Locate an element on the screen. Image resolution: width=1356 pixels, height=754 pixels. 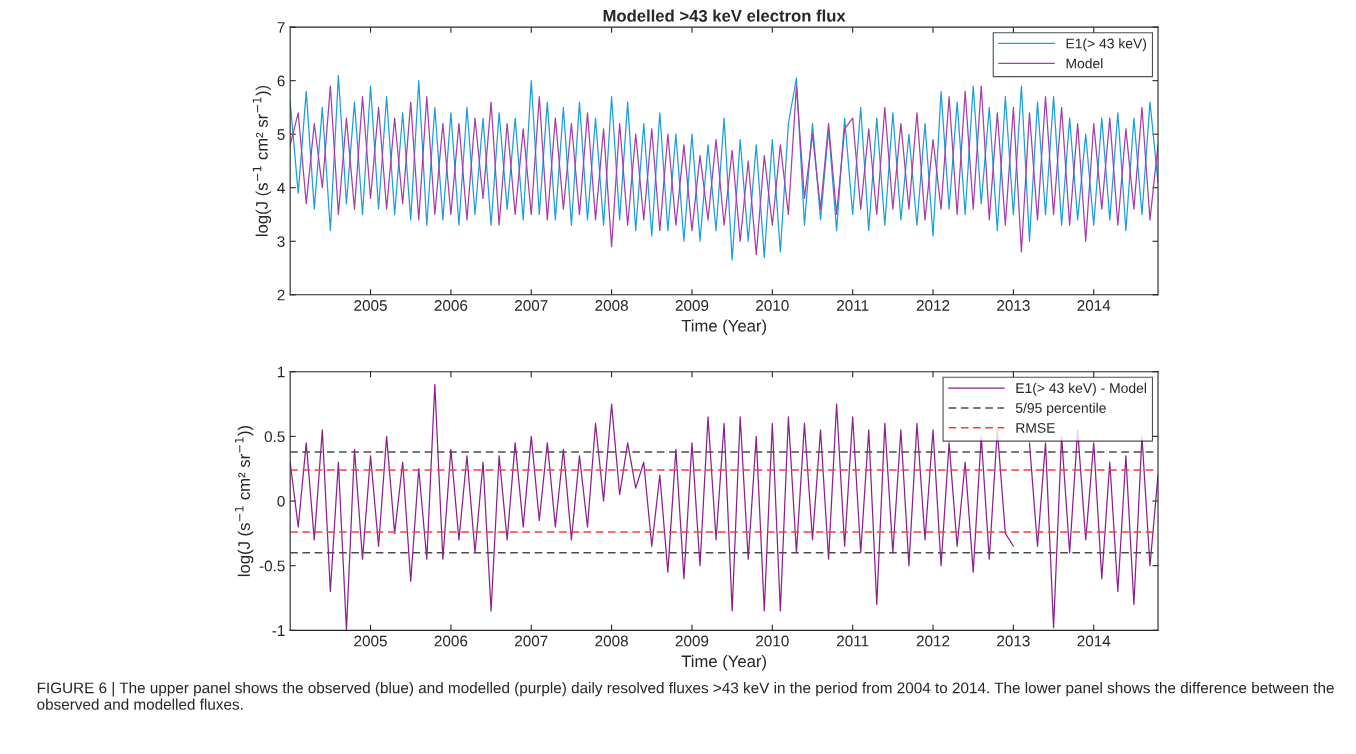
y-tick-label: 5 is located at coordinates (281, 134).